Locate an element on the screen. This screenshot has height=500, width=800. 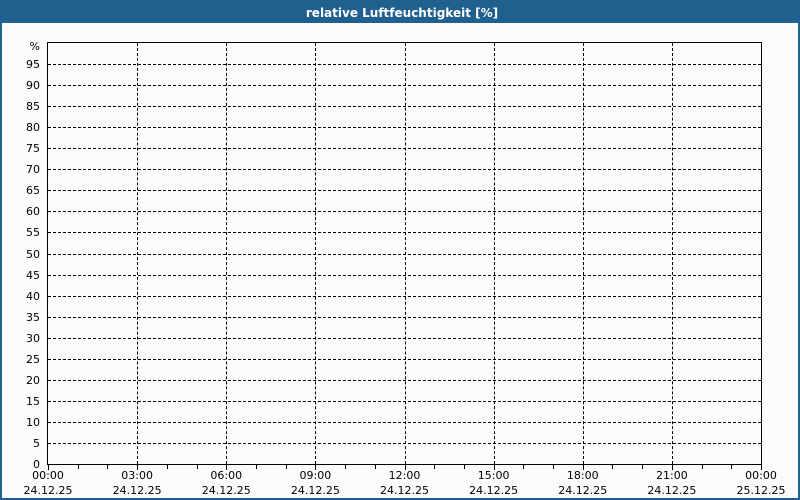
x-tick-label-time: 09:00 is located at coordinates (315, 475).